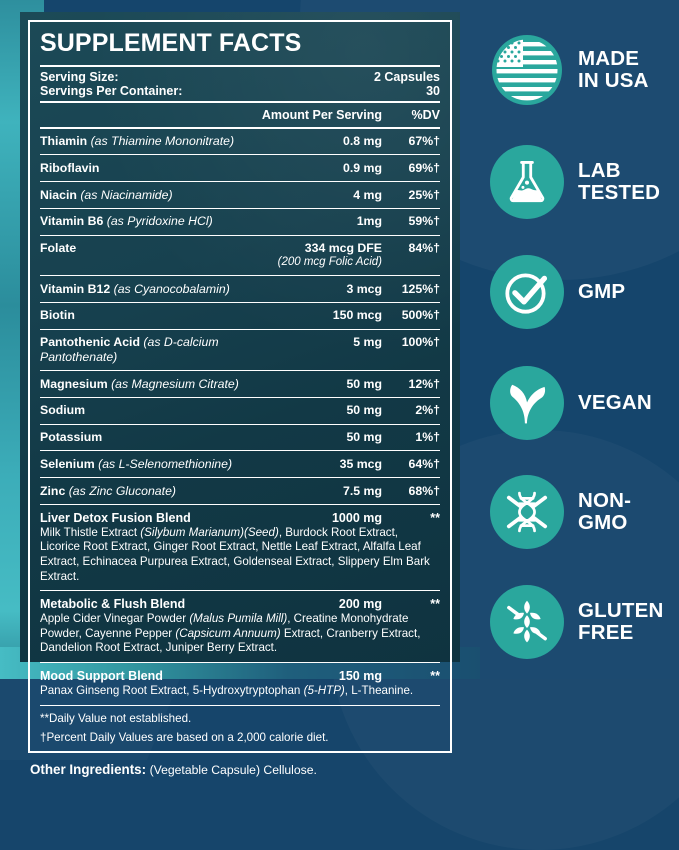 The height and width of the screenshot is (850, 679). What do you see at coordinates (139, 383) in the screenshot?
I see `nutrient-name: Magnesium (as Magnesium Citrate)` at bounding box center [139, 383].